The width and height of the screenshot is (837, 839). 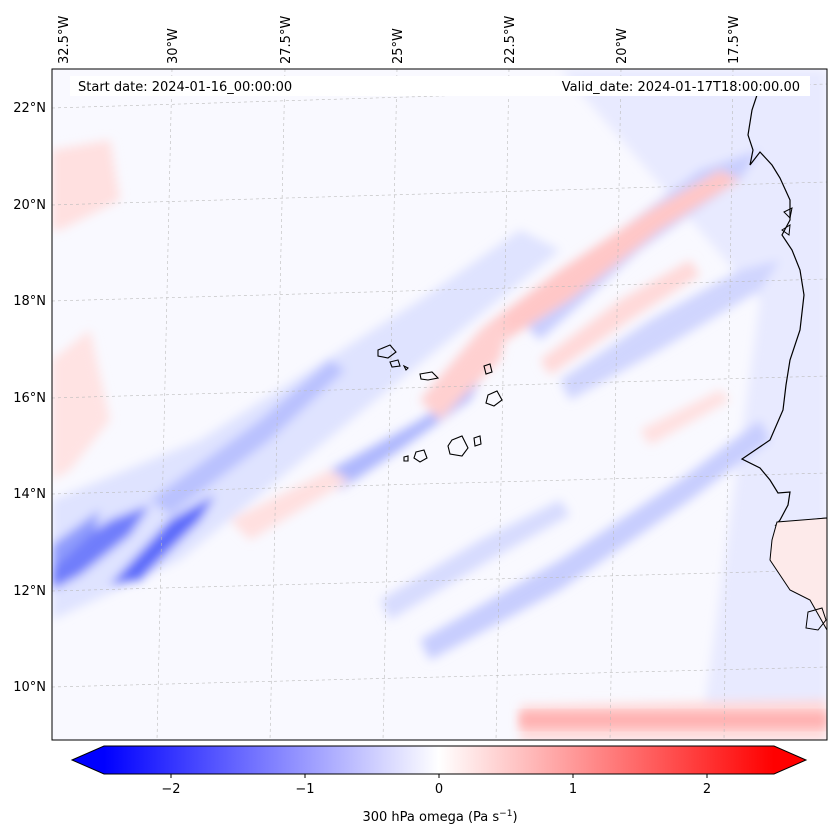 I want to click on guinea-bissau-coast, so click(x=798, y=574).